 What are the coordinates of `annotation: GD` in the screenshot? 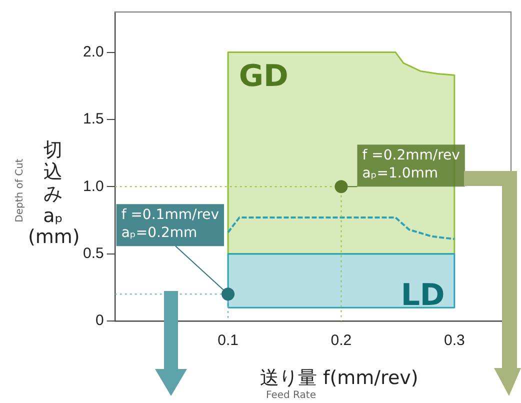 It's located at (263, 76).